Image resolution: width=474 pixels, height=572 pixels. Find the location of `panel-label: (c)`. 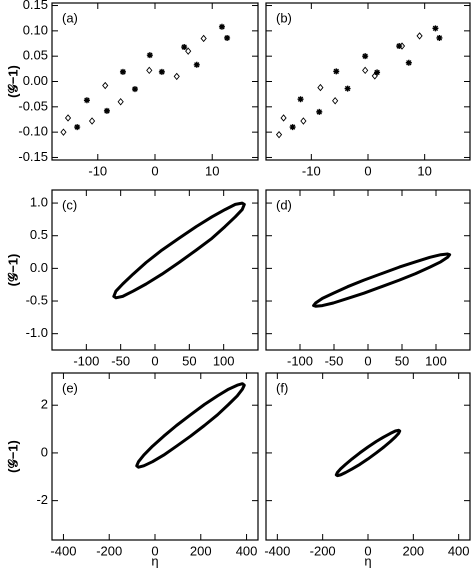

panel-label: (c) is located at coordinates (69, 204).